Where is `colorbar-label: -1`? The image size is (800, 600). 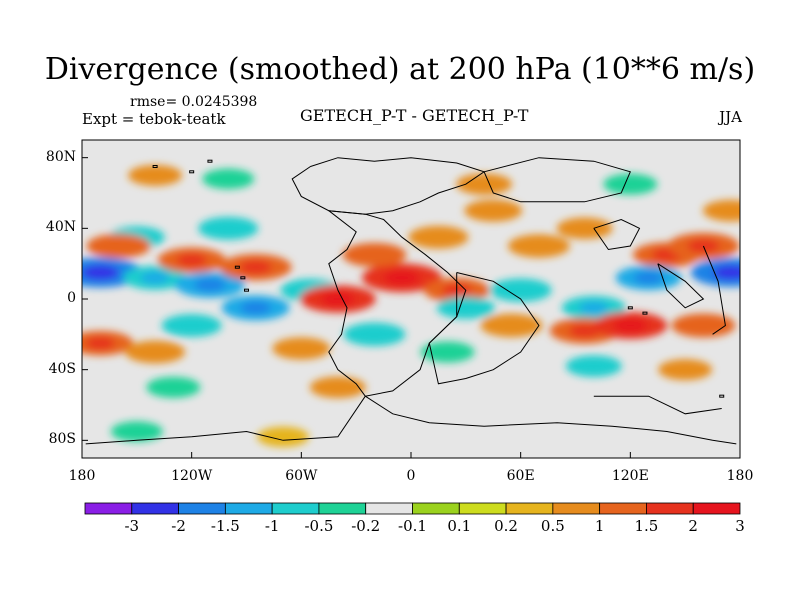
colorbar-label: -1 is located at coordinates (272, 526).